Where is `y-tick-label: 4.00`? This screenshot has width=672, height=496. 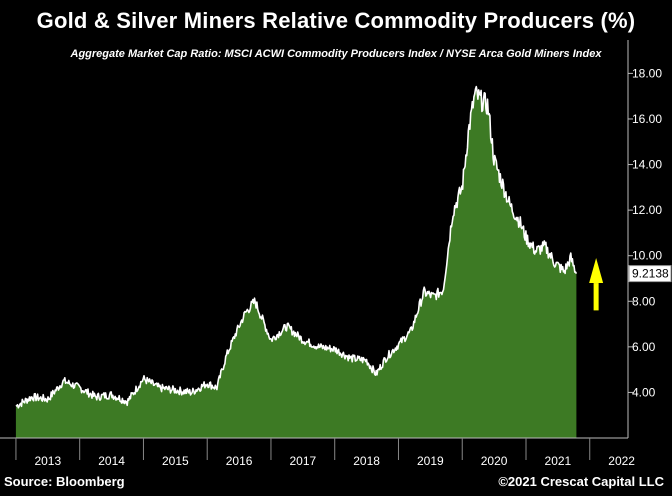
y-tick-label: 4.00 is located at coordinates (644, 392).